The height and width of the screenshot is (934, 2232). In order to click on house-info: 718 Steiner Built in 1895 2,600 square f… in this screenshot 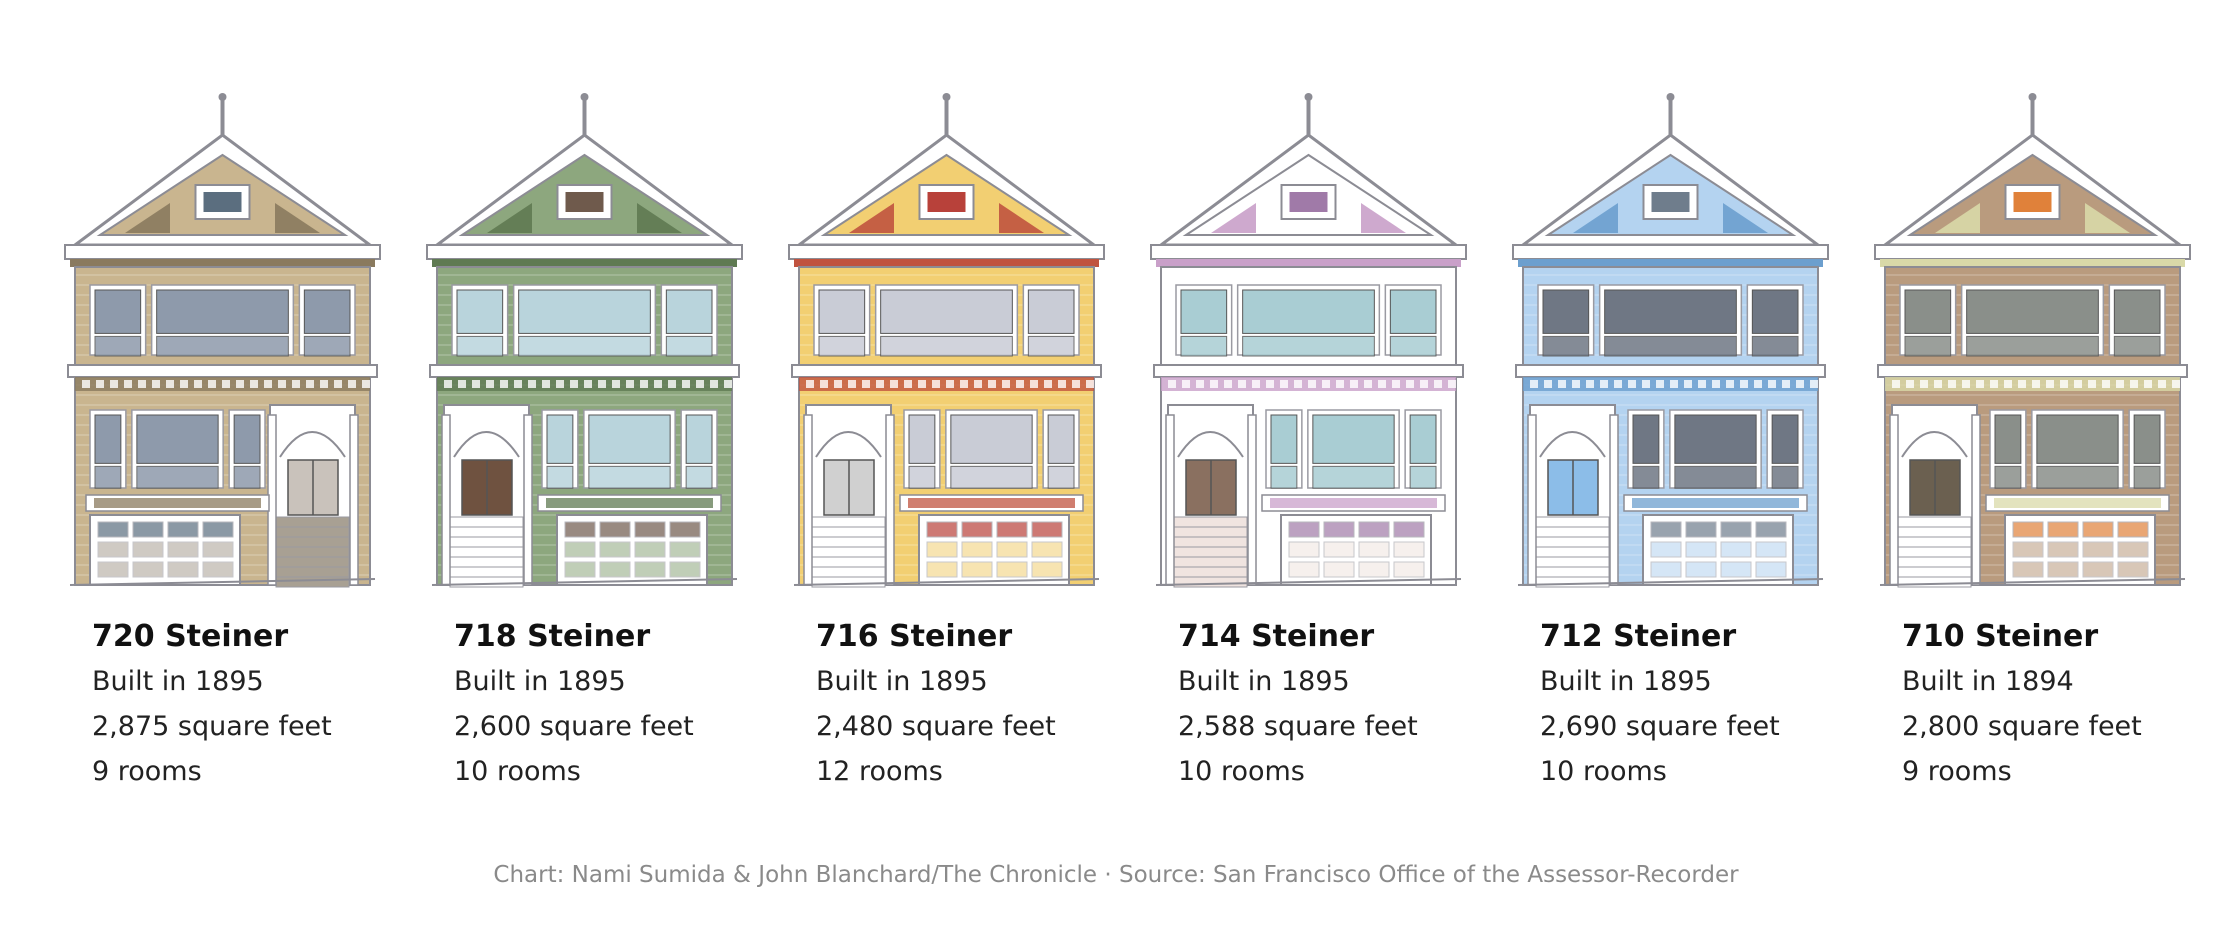, I will do `click(619, 704)`.